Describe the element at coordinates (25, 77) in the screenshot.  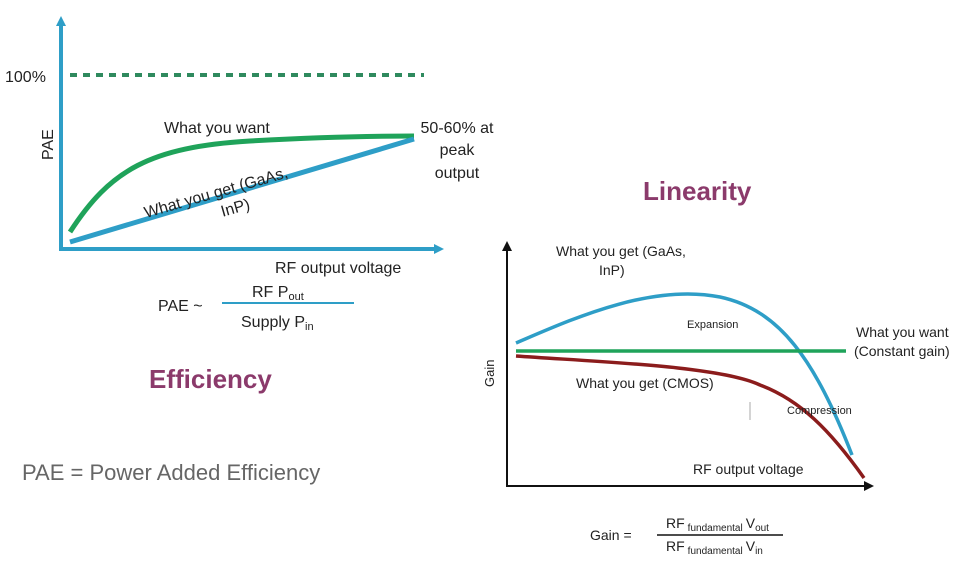
I see `pae-100-percent-label: 100%` at that location.